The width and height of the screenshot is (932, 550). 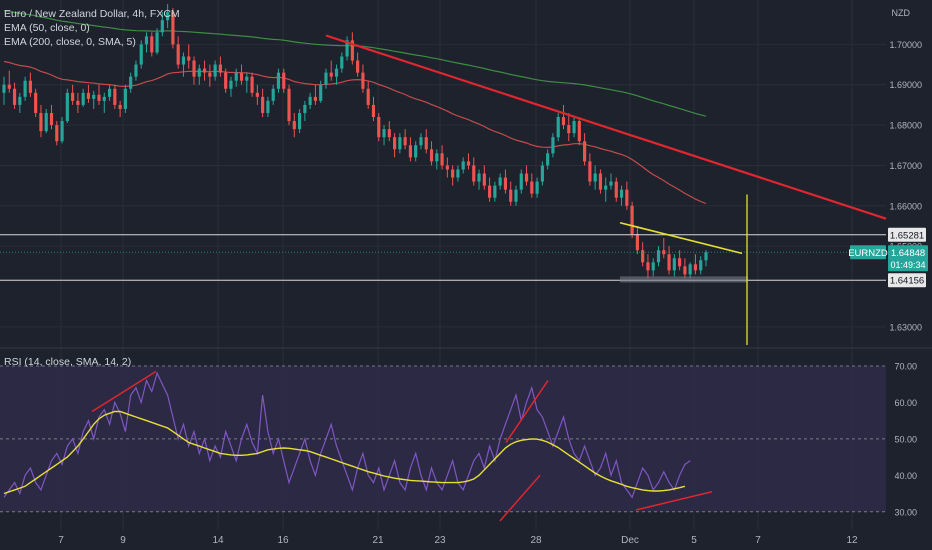 I want to click on symbol-tag: EURNZD, so click(x=868, y=252).